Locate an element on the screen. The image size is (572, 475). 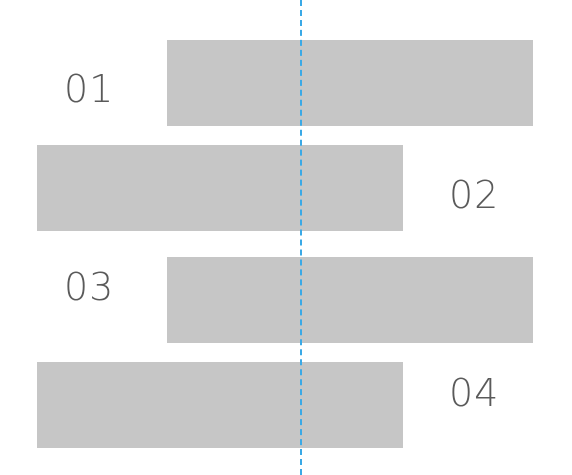
row-1-block is located at coordinates (350, 83).